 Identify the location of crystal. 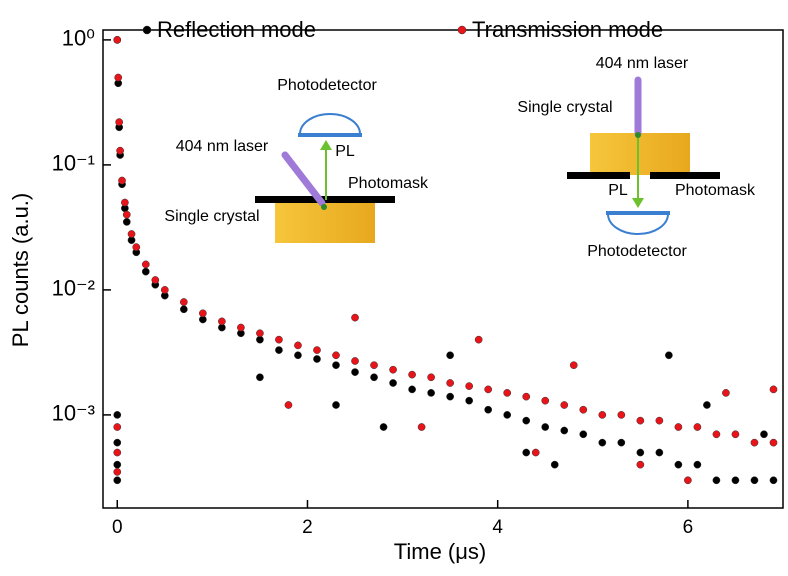
(640, 154).